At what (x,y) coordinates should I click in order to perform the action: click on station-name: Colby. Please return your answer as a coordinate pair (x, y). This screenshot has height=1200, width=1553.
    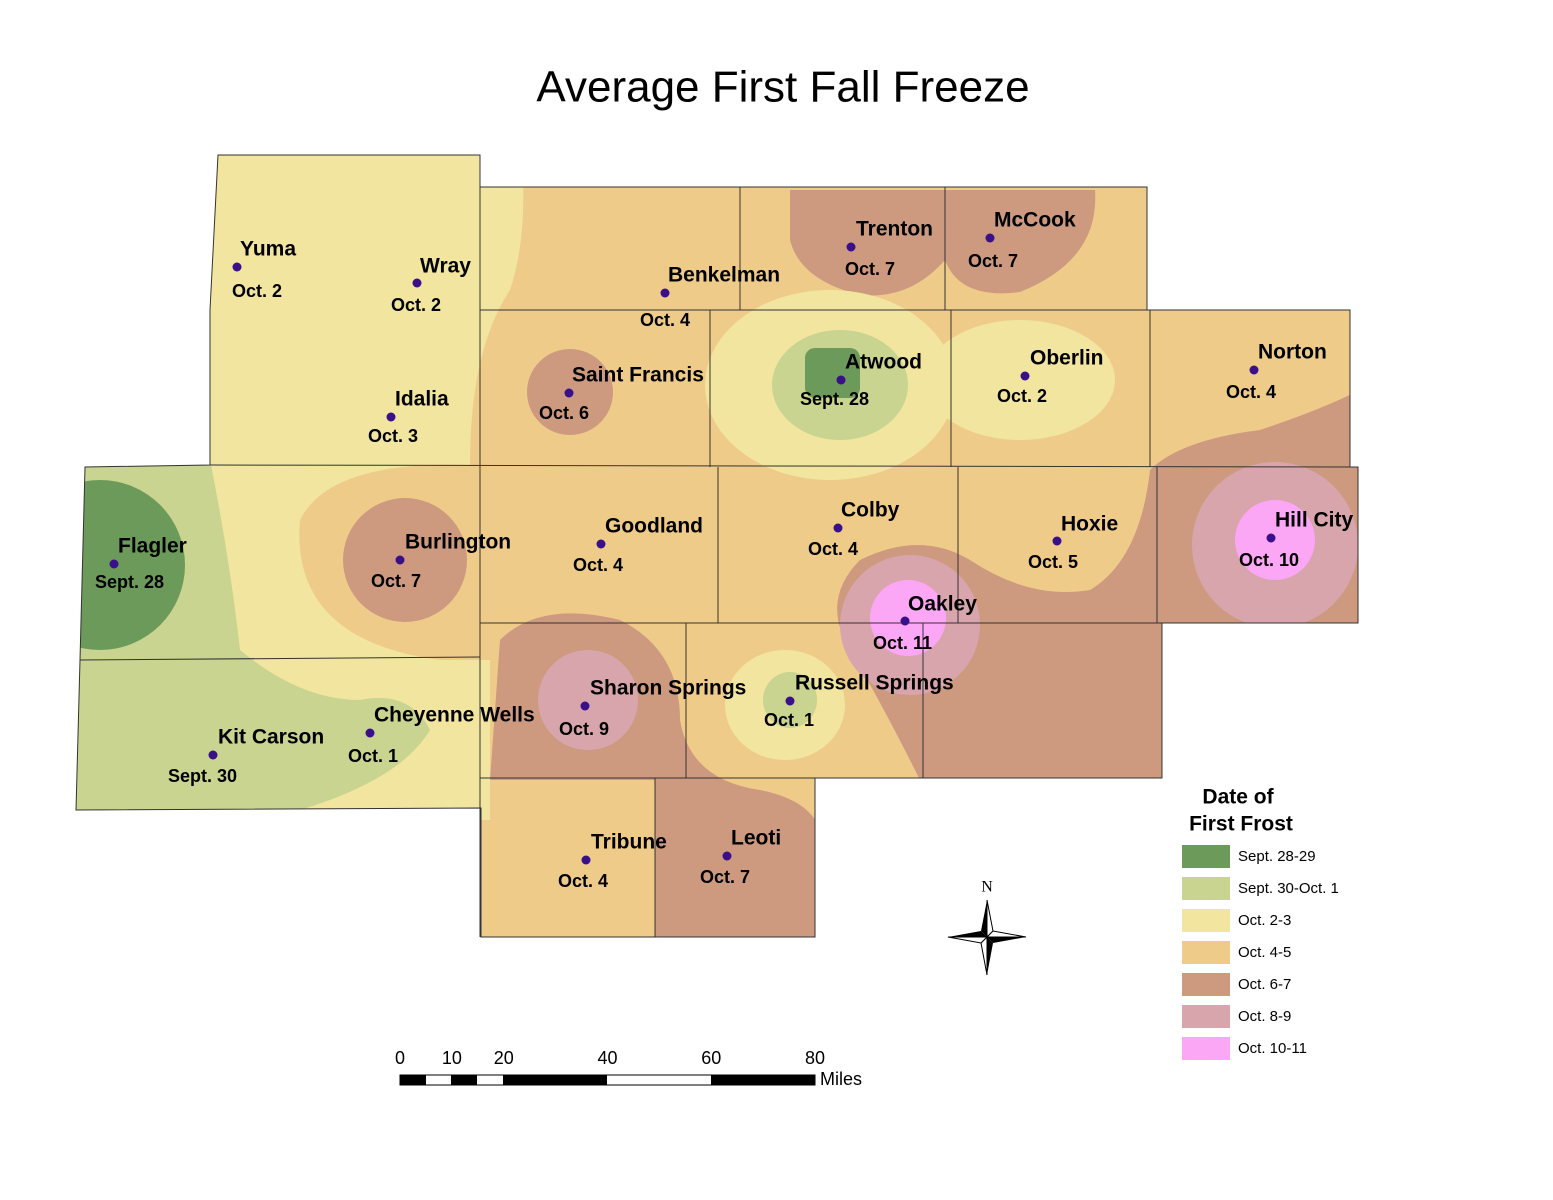
    Looking at the image, I should click on (870, 510).